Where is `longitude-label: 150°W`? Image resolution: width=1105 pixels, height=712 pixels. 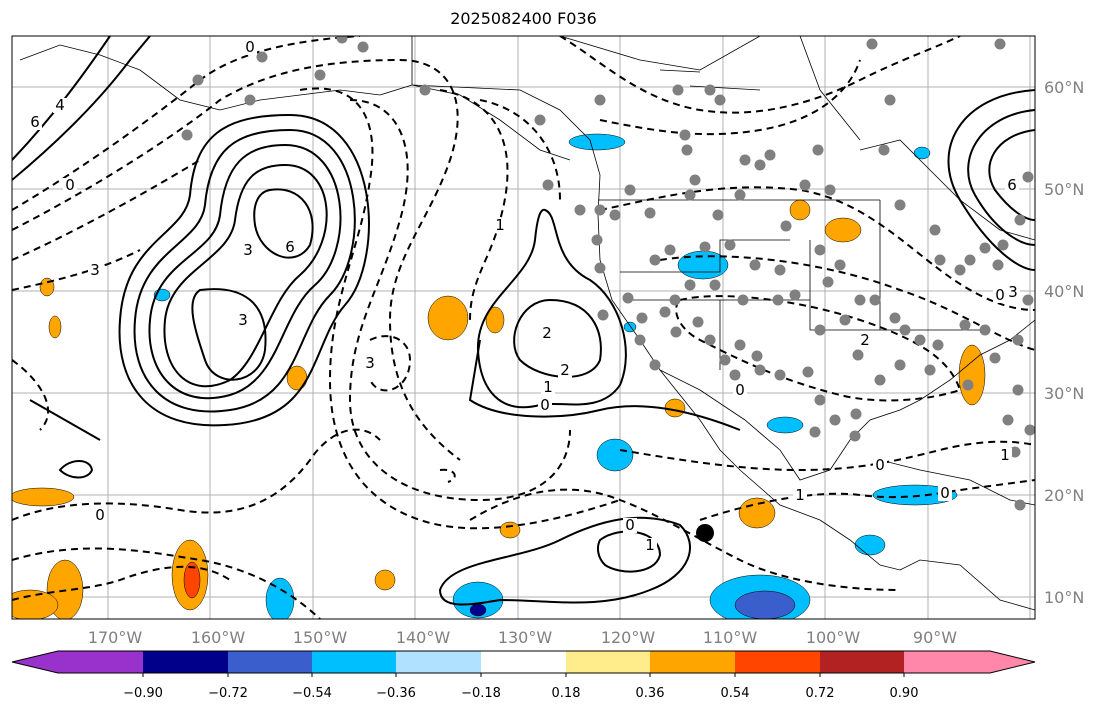 longitude-label: 150°W is located at coordinates (320, 637).